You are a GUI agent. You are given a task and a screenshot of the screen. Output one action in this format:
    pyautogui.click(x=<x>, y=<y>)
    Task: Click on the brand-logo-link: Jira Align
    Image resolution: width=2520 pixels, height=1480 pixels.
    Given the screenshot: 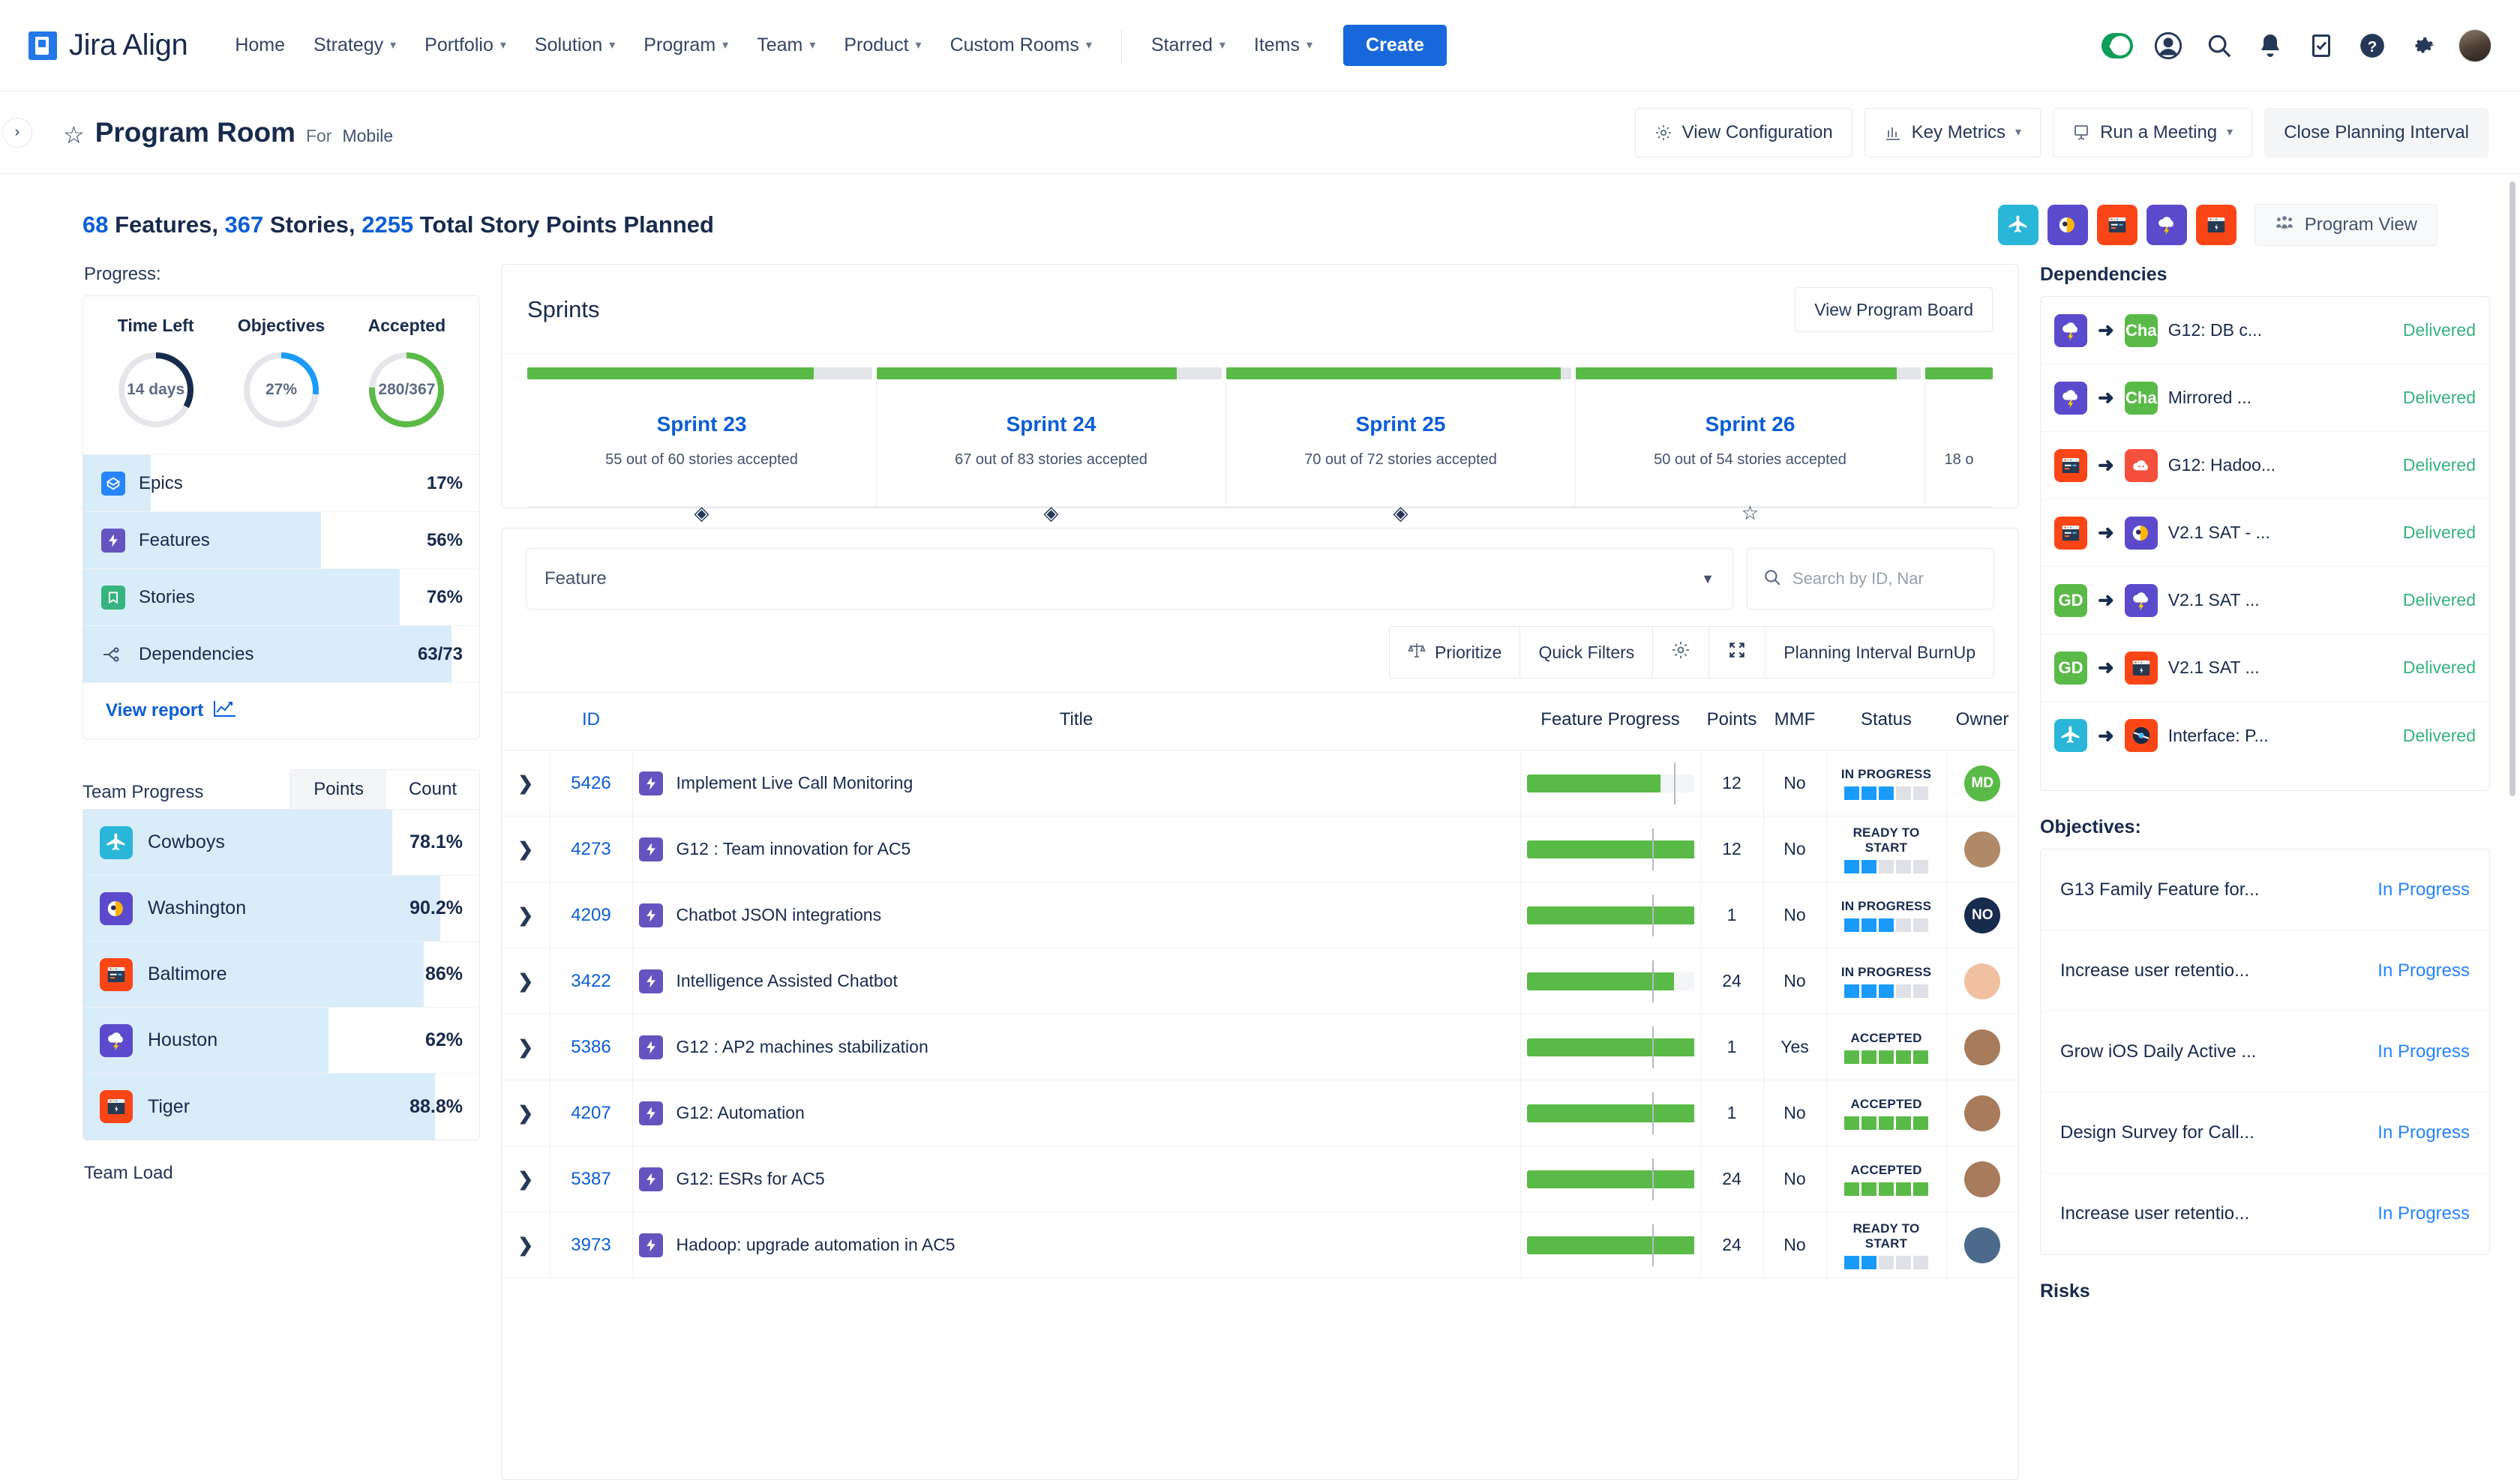 What is the action you would take?
    pyautogui.click(x=108, y=45)
    